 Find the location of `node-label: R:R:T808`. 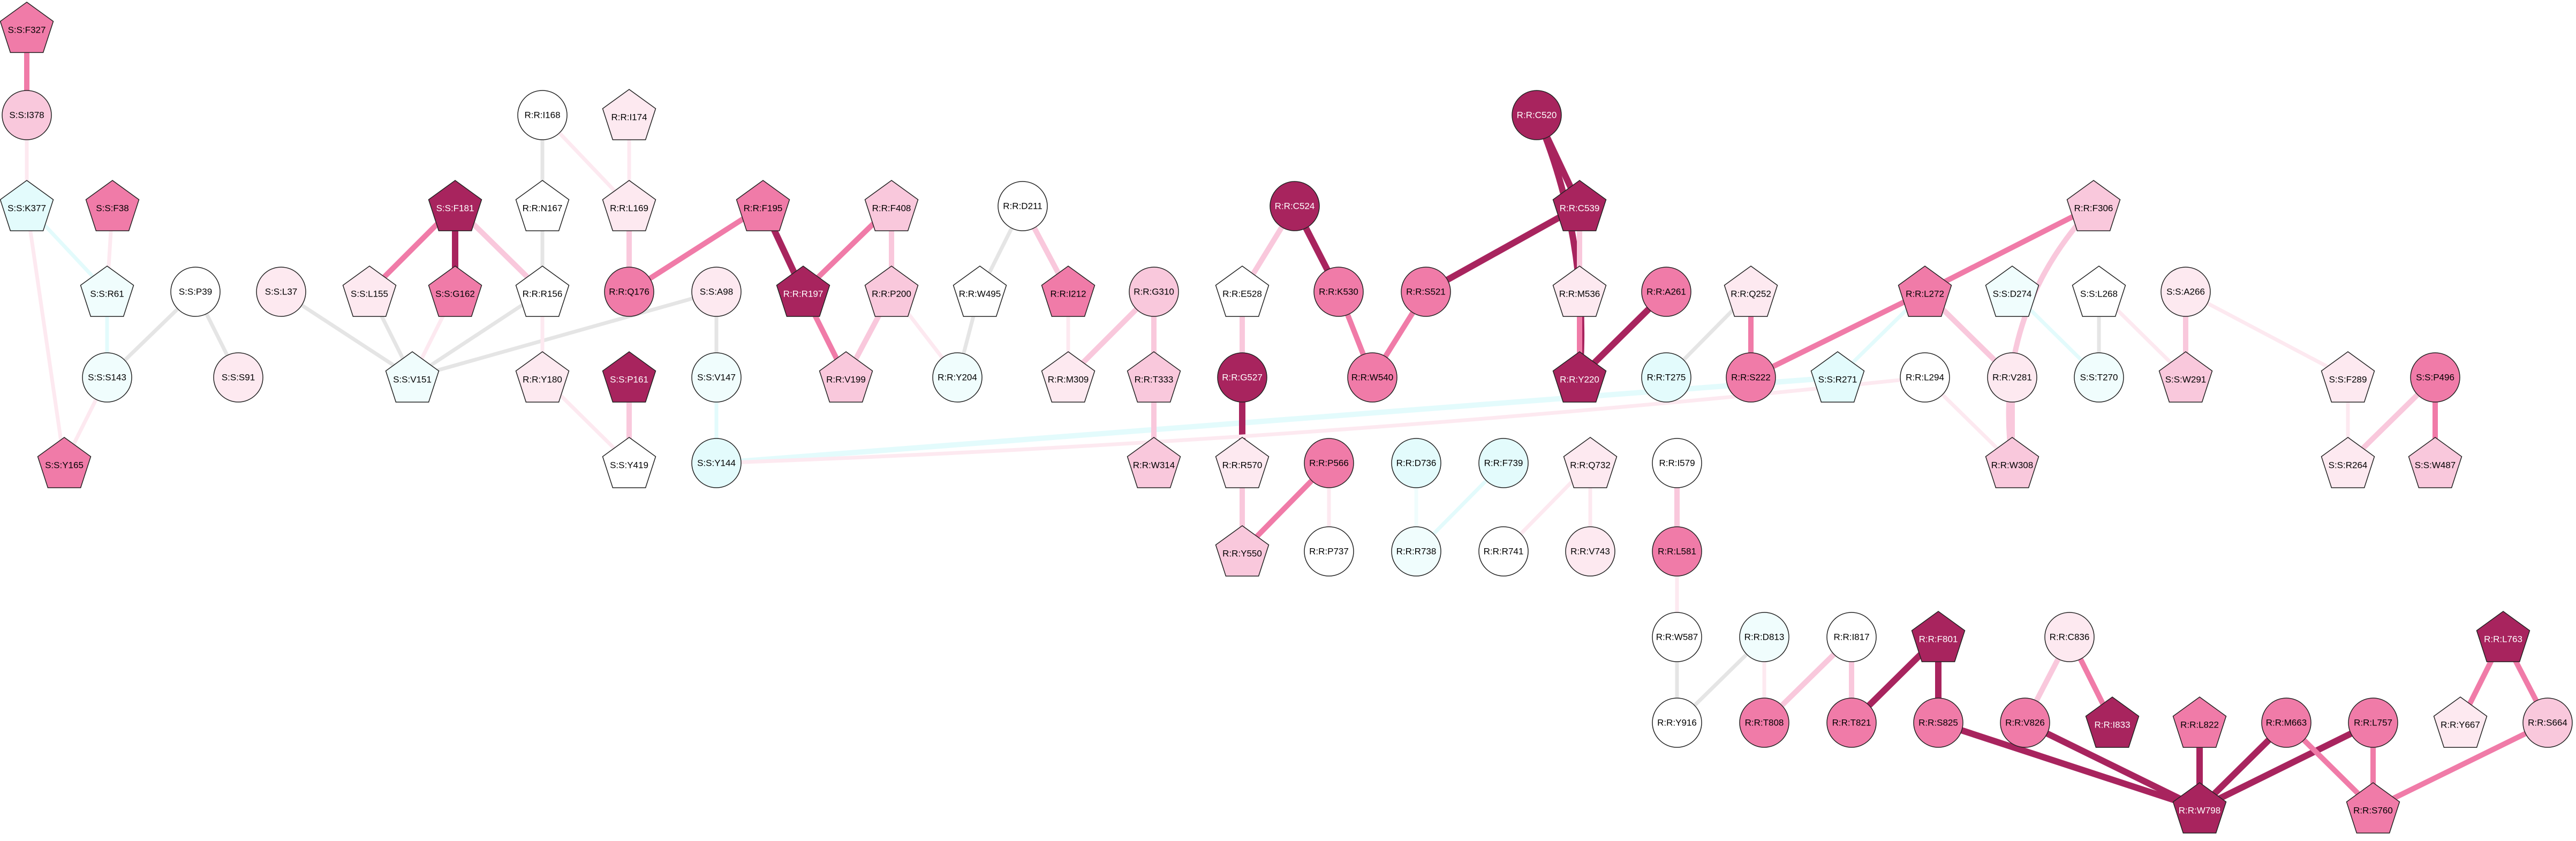

node-label: R:R:T808 is located at coordinates (1764, 723).